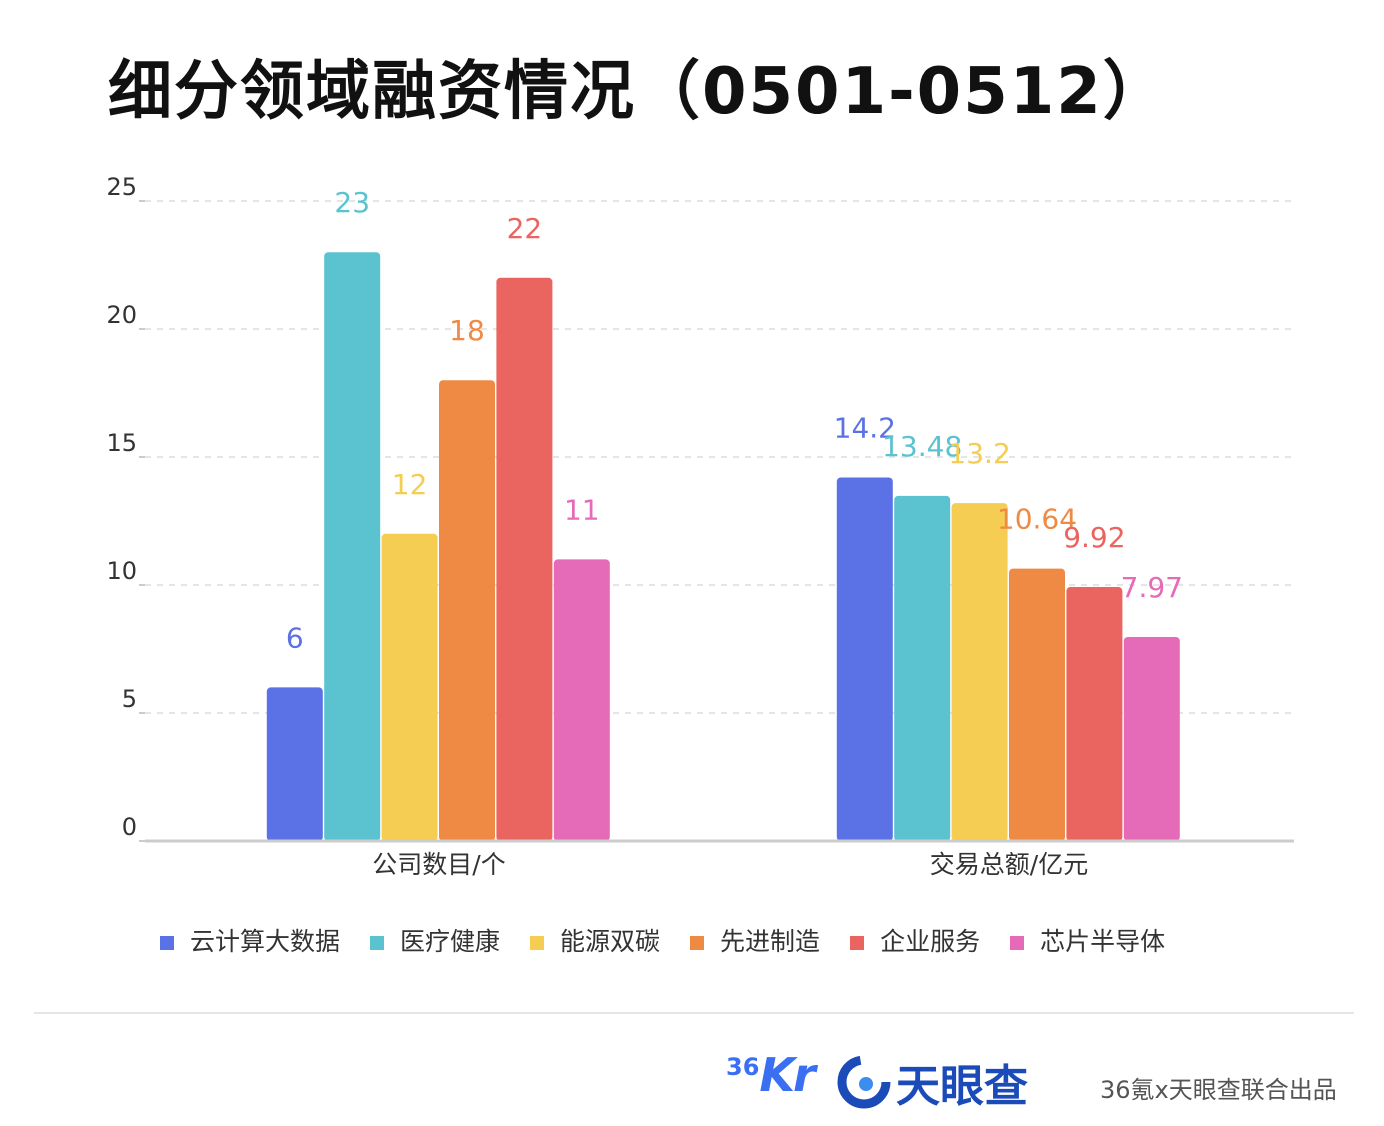  What do you see at coordinates (438, 864) in the screenshot?
I see `x-tick-label: 公司数目/个` at bounding box center [438, 864].